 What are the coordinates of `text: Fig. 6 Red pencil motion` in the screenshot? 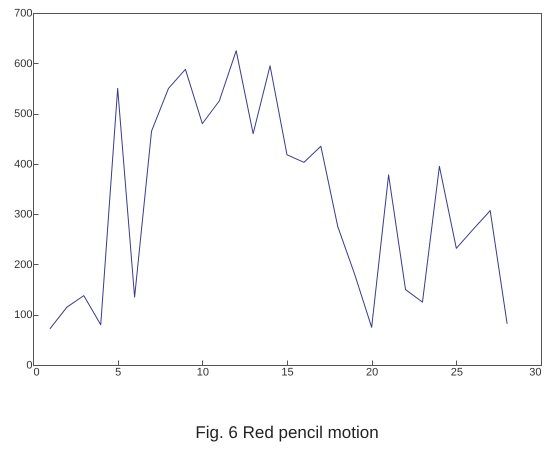 It's located at (287, 432).